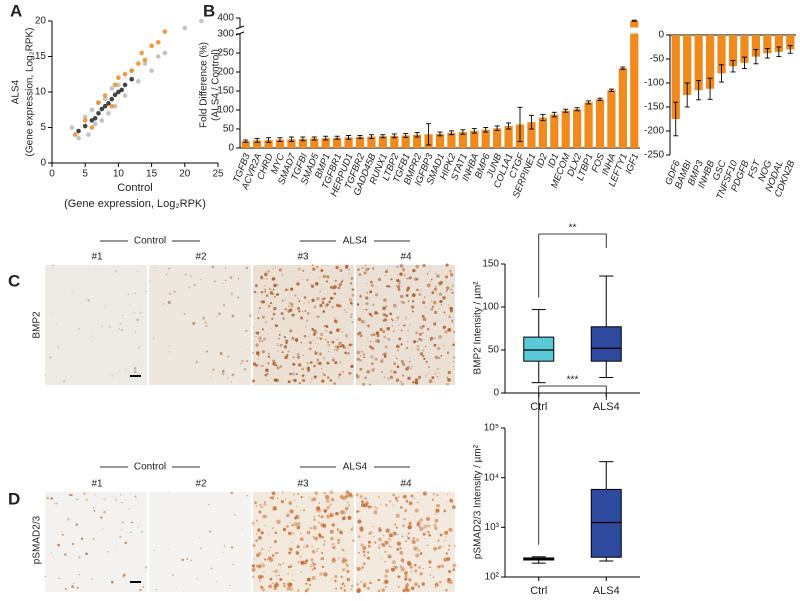 The height and width of the screenshot is (601, 800). Describe the element at coordinates (303, 484) in the screenshot. I see `sample-label: #3` at that location.